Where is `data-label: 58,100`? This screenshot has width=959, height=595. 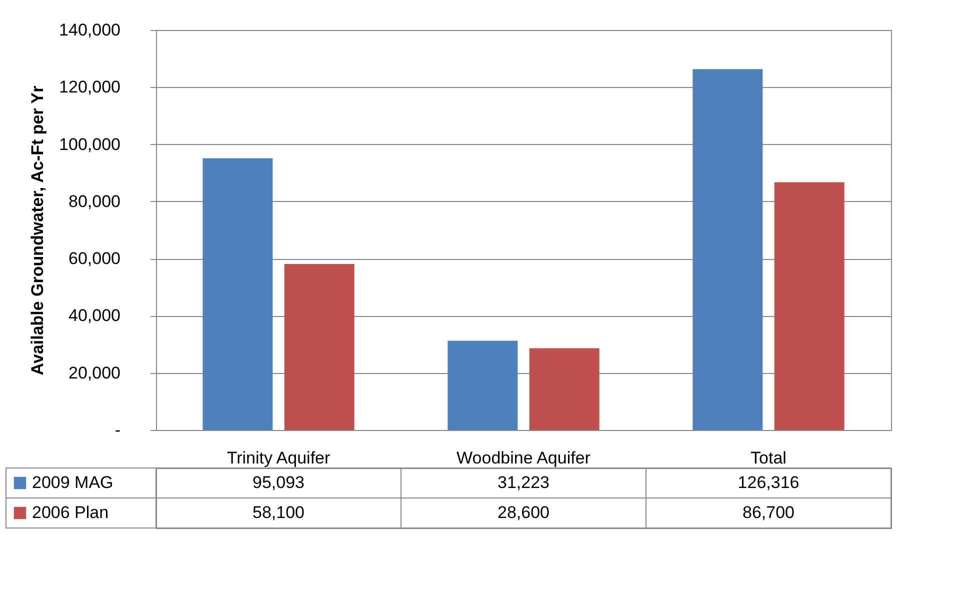
data-label: 58,100 is located at coordinates (278, 512).